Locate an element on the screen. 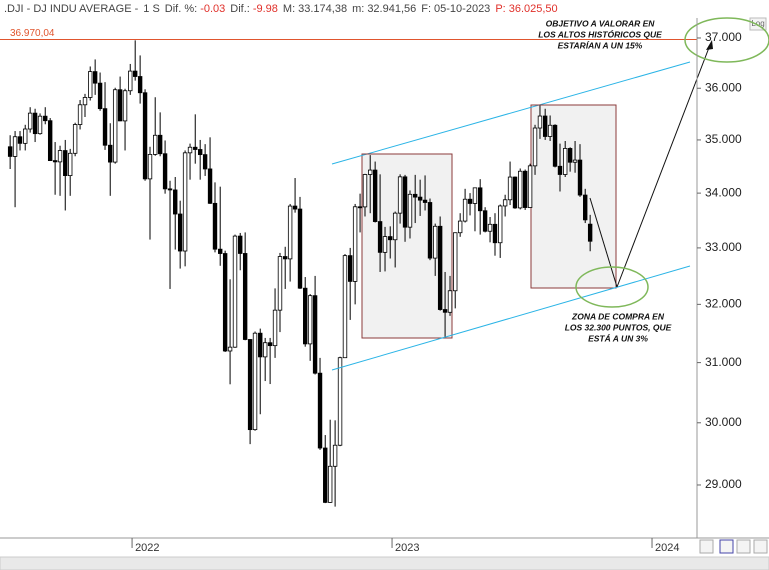  symbol: .DJI - DJ INDU AVERAGE - is located at coordinates (71, 9).